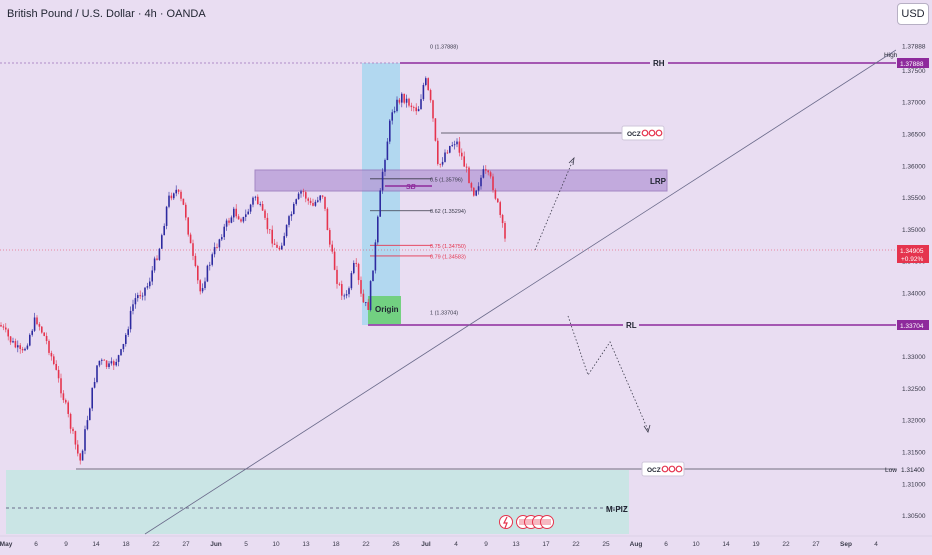 This screenshot has height=555, width=932. What do you see at coordinates (914, 484) in the screenshot?
I see `price-tick-label: 1.31000` at bounding box center [914, 484].